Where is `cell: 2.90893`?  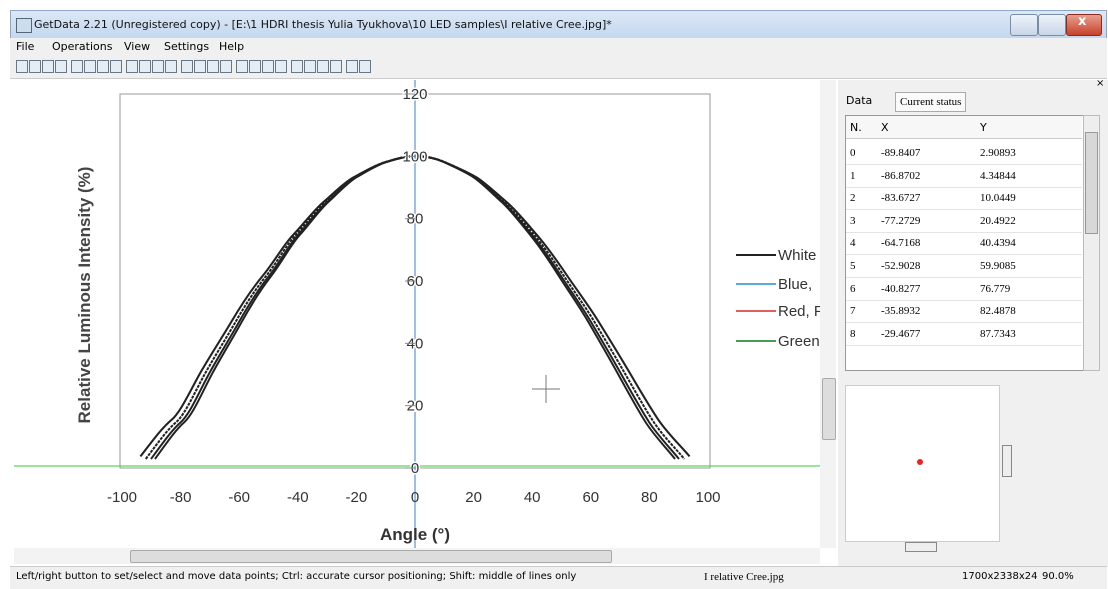
cell: 2.90893 is located at coordinates (998, 153).